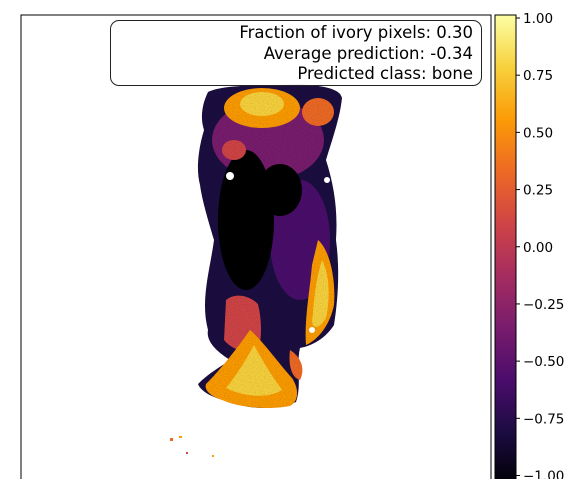 This screenshot has height=479, width=587. What do you see at coordinates (543, 362) in the screenshot?
I see `colorbar-tick-label: −0.50` at bounding box center [543, 362].